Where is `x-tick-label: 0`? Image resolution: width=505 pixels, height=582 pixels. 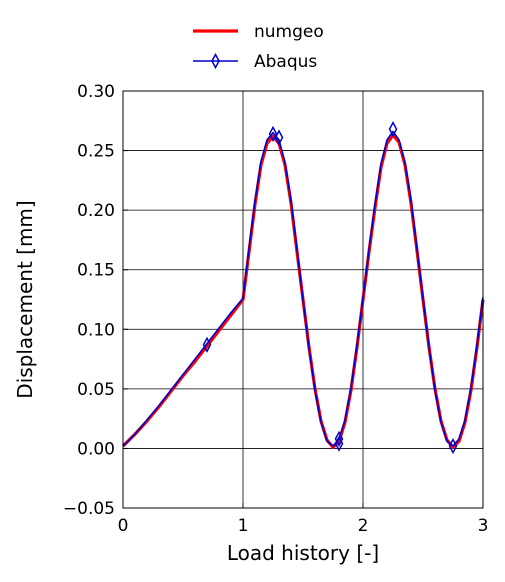 x-tick-label: 0 is located at coordinates (123, 526).